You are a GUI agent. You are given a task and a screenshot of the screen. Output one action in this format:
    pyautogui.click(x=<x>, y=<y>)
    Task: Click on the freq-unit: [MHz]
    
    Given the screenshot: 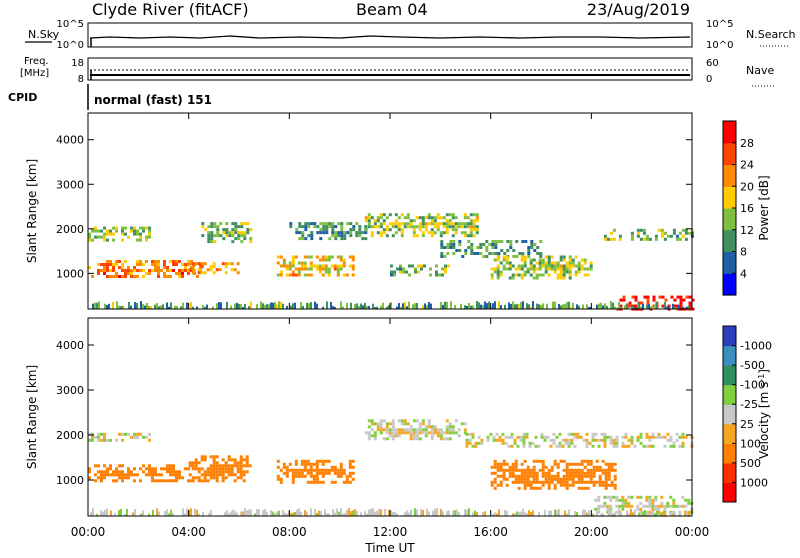 What is the action you would take?
    pyautogui.click(x=34, y=73)
    